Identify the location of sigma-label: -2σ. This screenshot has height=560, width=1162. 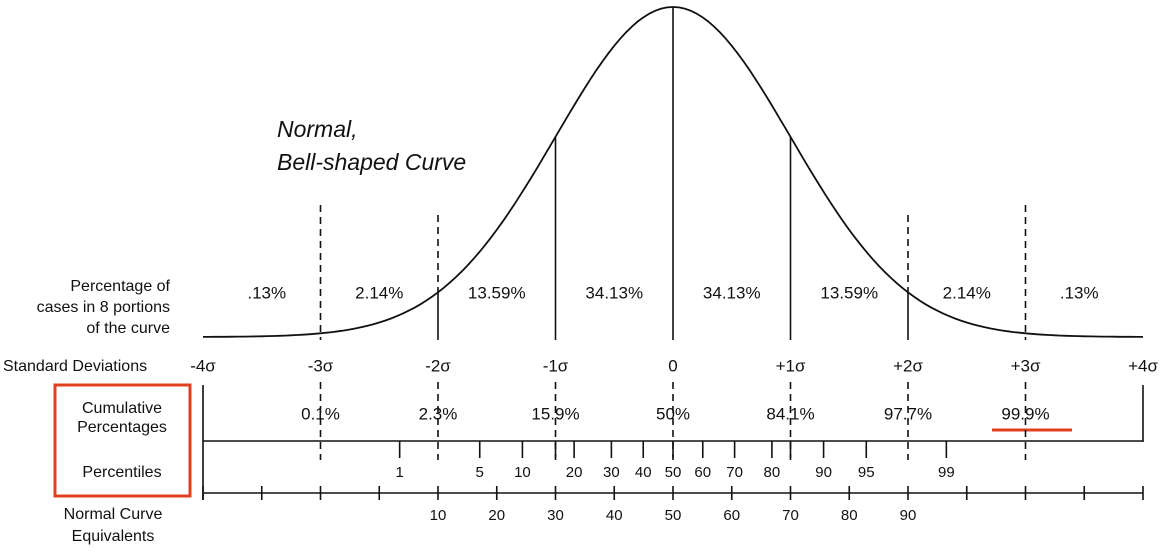
(438, 365).